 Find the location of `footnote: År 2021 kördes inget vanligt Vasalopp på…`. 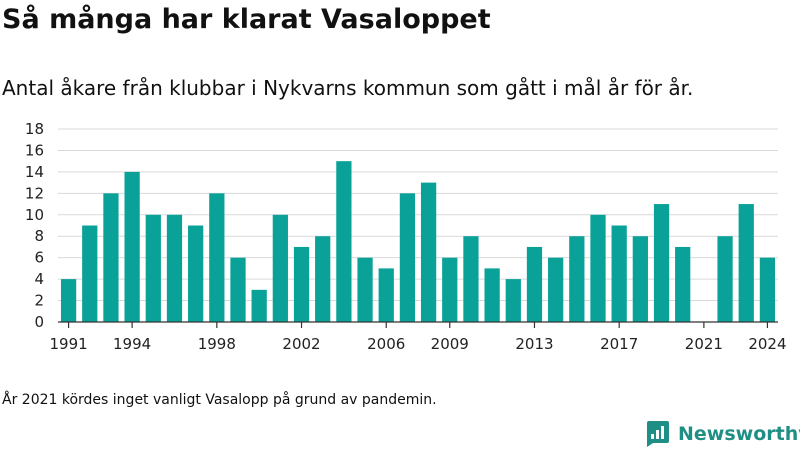

footnote: År 2021 kördes inget vanligt Vasalopp på… is located at coordinates (219, 400).